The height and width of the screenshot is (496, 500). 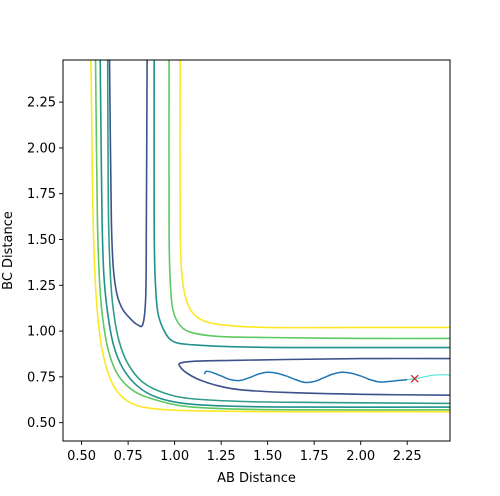 What do you see at coordinates (41, 103) in the screenshot?
I see `y-tick-label: 2.25` at bounding box center [41, 103].